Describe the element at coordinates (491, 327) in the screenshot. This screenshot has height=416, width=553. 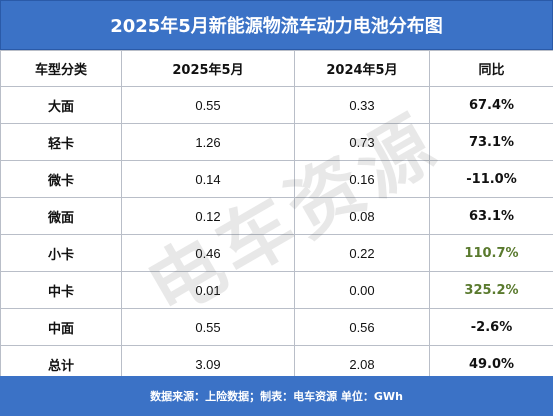
I see `row-yoy: -2.6%` at that location.